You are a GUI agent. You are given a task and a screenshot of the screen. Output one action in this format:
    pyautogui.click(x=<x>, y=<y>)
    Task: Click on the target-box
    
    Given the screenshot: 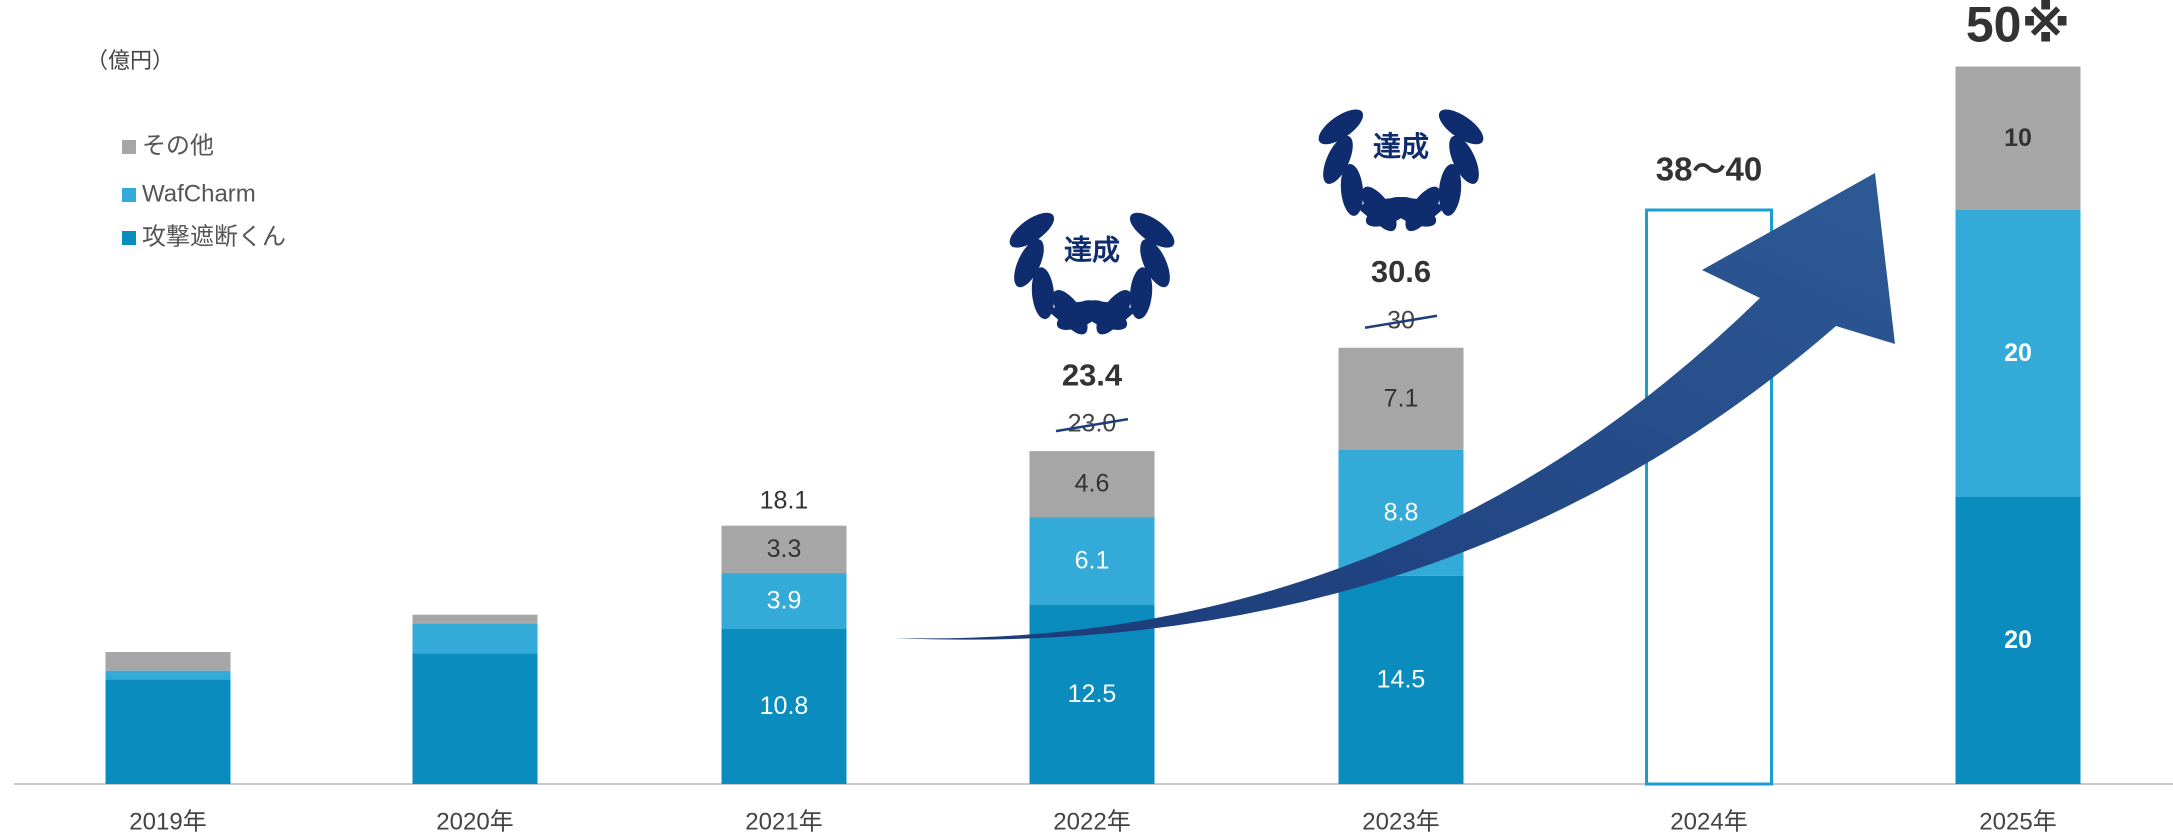 What is the action you would take?
    pyautogui.click(x=1709, y=497)
    